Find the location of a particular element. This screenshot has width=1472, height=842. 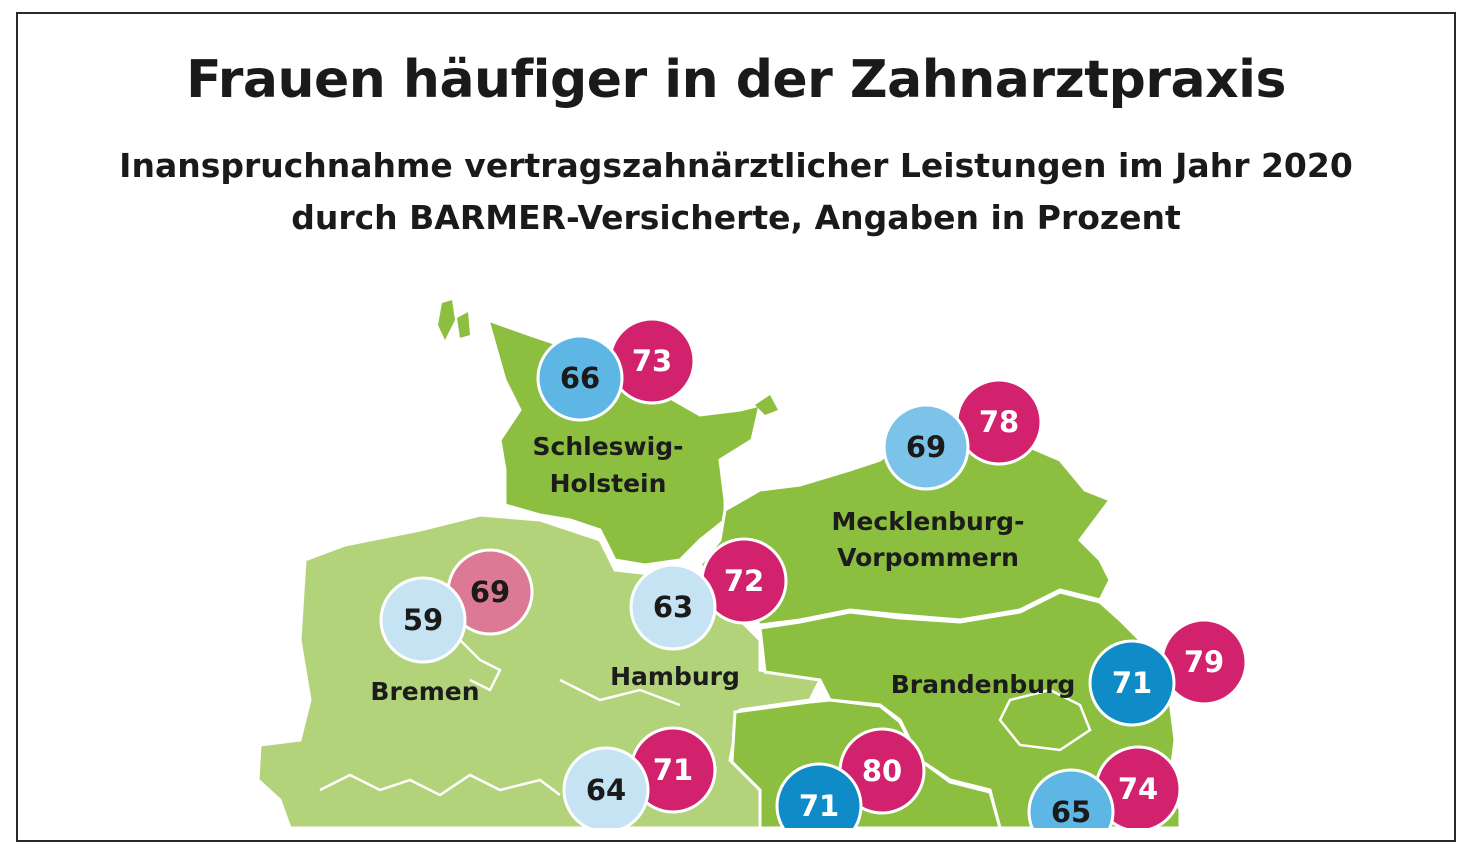

women-value: 80 is located at coordinates (882, 771).